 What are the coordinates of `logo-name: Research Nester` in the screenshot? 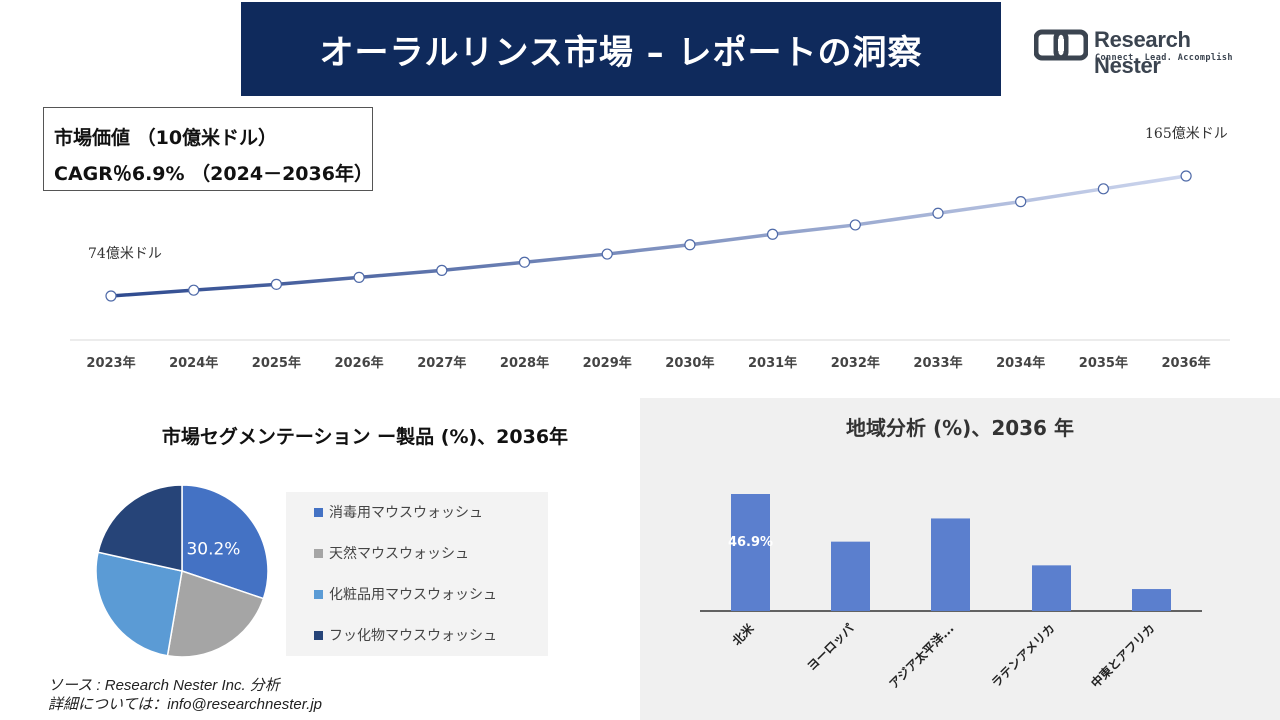 It's located at (1142, 52).